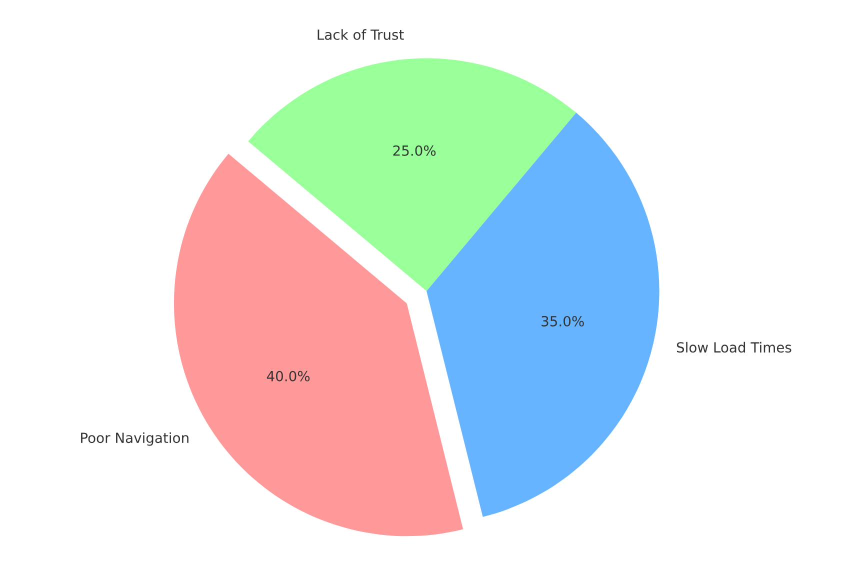  What do you see at coordinates (288, 376) in the screenshot?
I see `data-label: 40.0%` at bounding box center [288, 376].